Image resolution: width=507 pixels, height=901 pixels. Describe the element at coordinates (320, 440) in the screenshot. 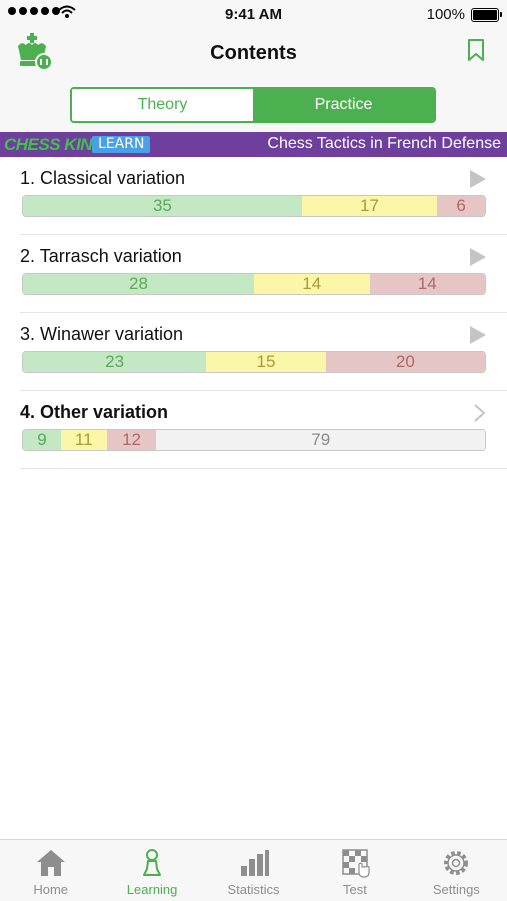

I see `progress-unsolved: 79` at that location.